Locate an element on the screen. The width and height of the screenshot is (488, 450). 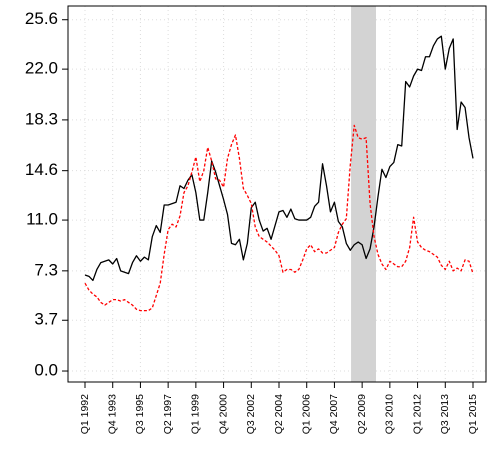
x-tick-label: Q3 2013 is located at coordinates (445, 414).